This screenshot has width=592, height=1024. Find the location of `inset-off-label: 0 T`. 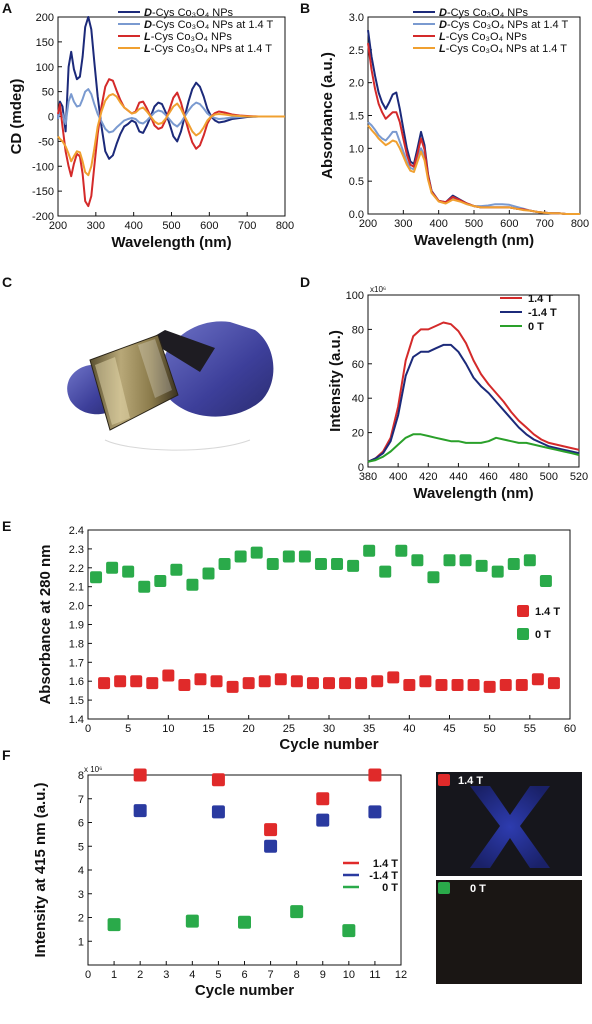

inset-off-label: 0 T is located at coordinates (478, 889).